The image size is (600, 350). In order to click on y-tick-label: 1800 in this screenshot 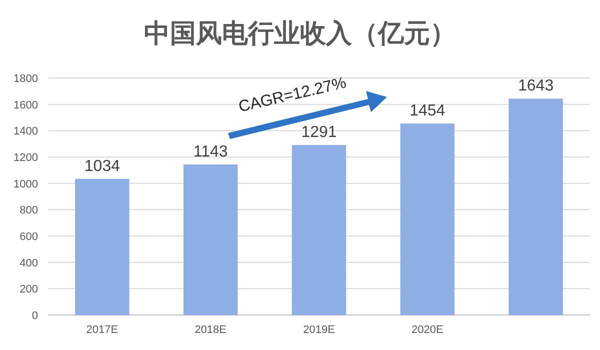, I will do `click(26, 79)`.